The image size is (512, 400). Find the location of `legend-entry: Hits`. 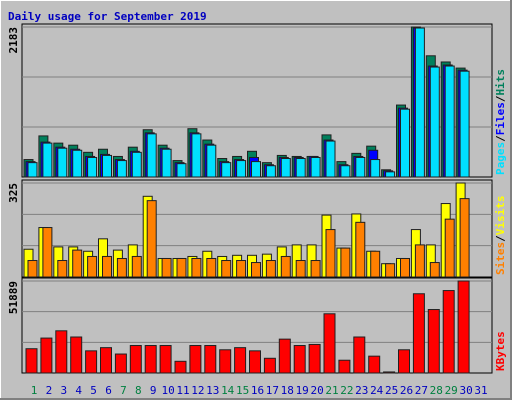

legend-entry: Hits is located at coordinates (500, 82).